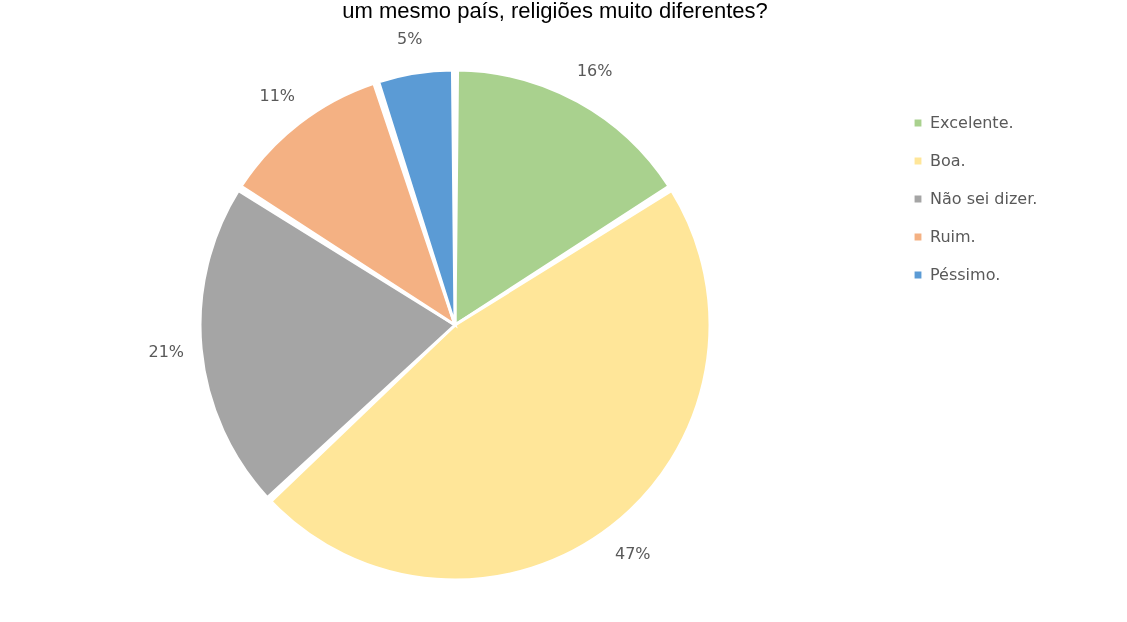  What do you see at coordinates (948, 160) in the screenshot?
I see `legend-label: Boa.` at bounding box center [948, 160].